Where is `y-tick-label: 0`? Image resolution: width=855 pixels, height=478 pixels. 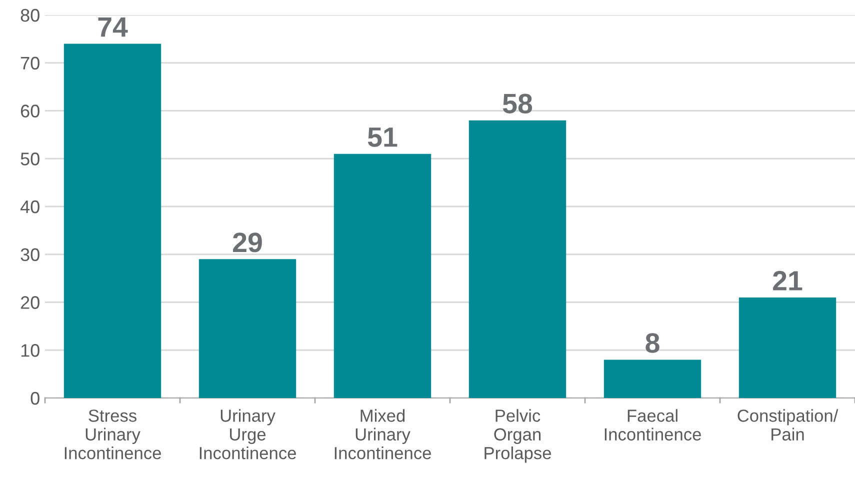
y-tick-label: 0 is located at coordinates (35, 398).